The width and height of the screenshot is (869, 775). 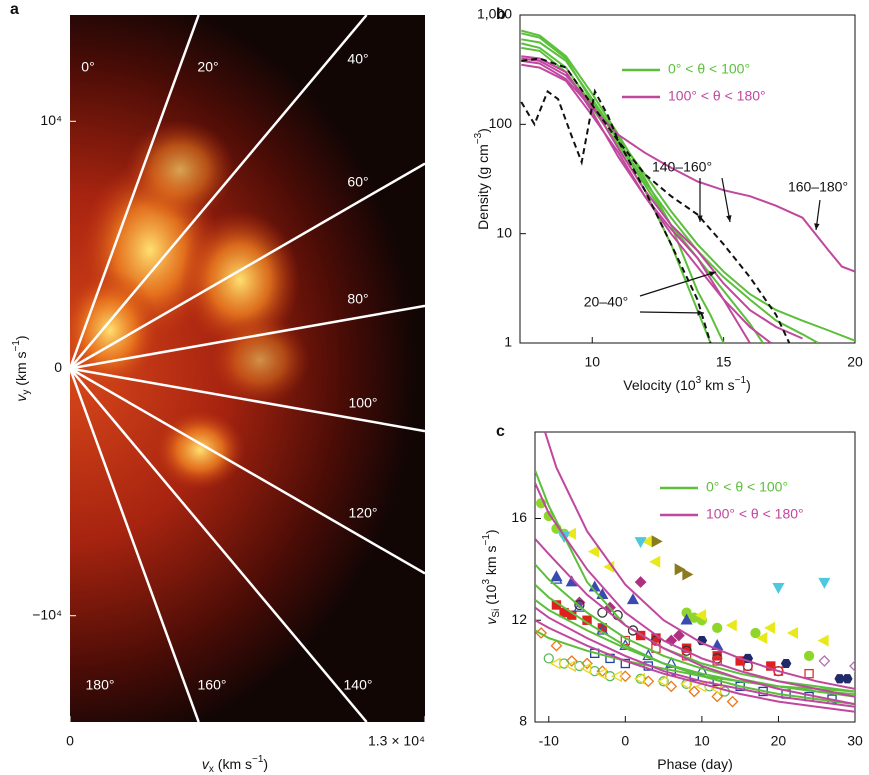 I want to click on y-tick-label: 12, so click(x=519, y=619).